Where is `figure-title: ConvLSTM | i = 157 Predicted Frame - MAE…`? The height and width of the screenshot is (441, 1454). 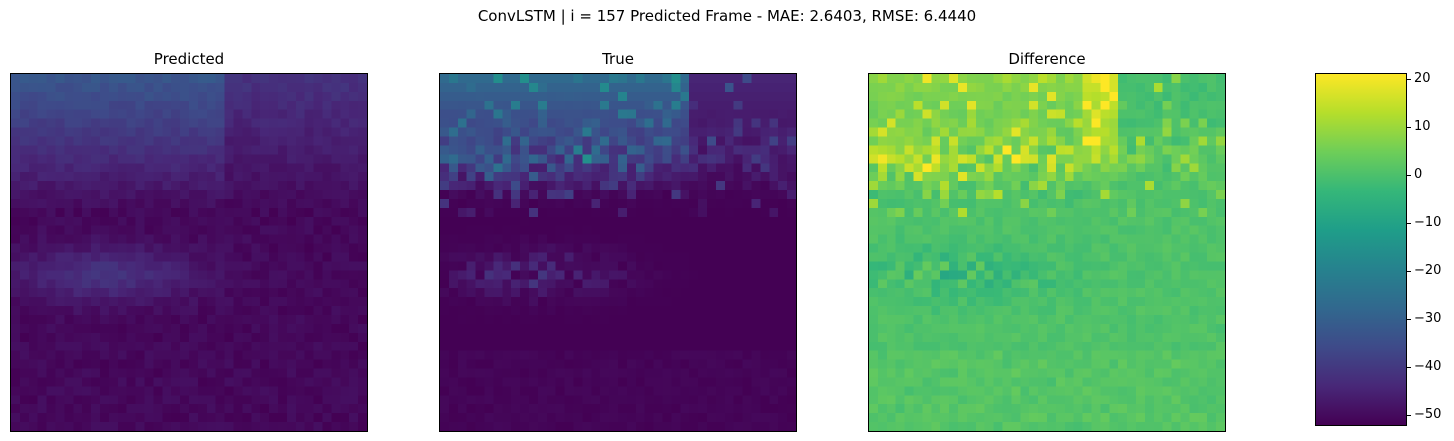 figure-title: ConvLSTM | i = 157 Predicted Frame - MAE… is located at coordinates (727, 16).